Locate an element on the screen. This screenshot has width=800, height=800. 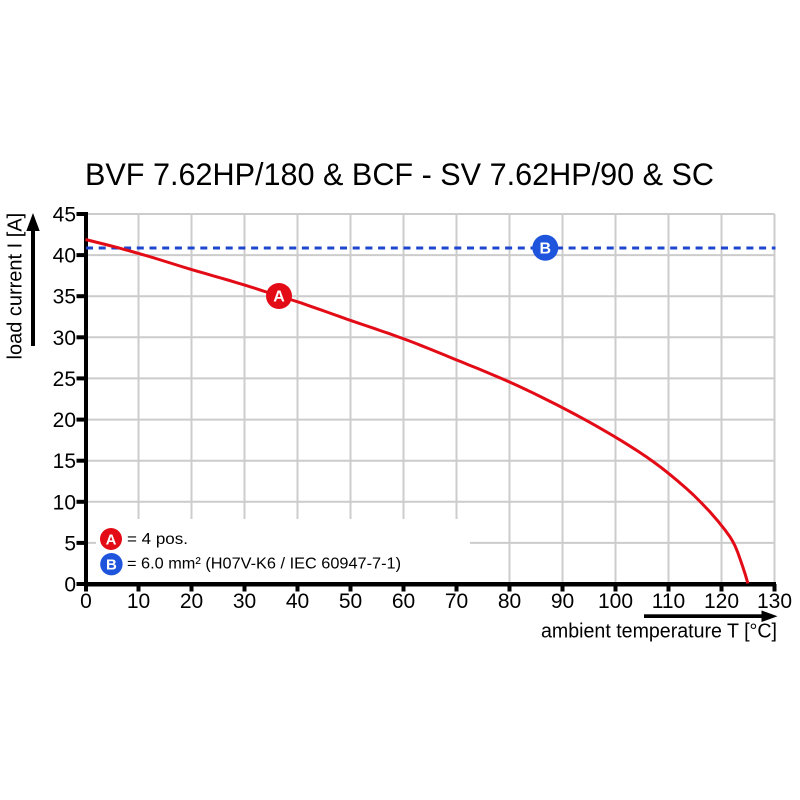
svg-text: ambient temperature T [°C] is located at coordinates (659, 632).